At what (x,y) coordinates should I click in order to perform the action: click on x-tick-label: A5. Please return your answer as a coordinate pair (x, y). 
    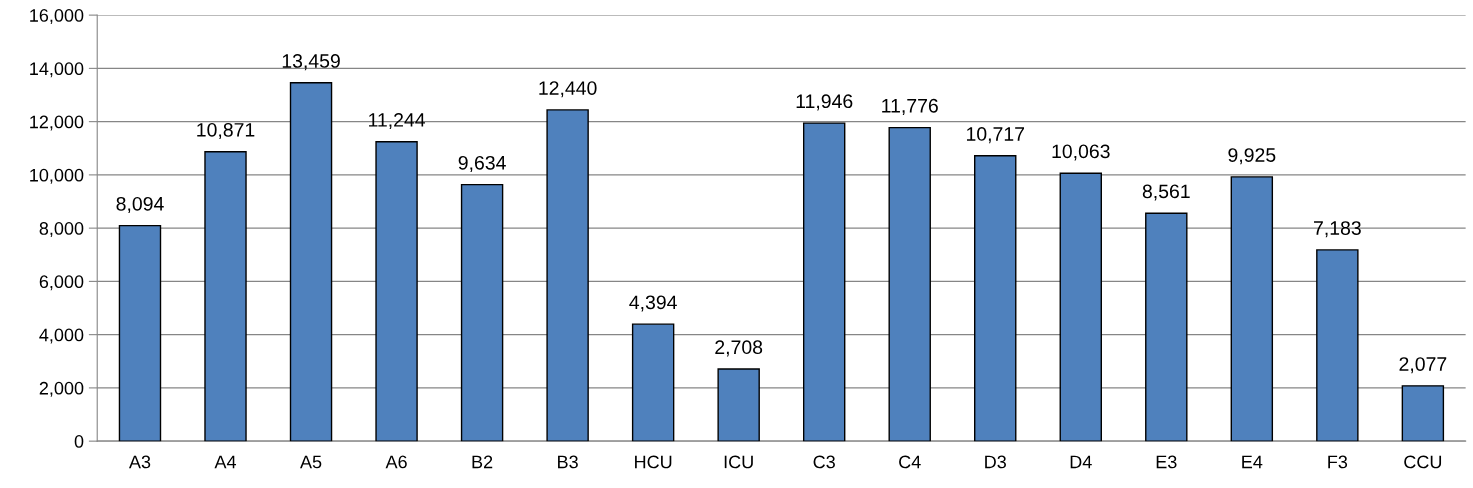
    Looking at the image, I should click on (311, 462).